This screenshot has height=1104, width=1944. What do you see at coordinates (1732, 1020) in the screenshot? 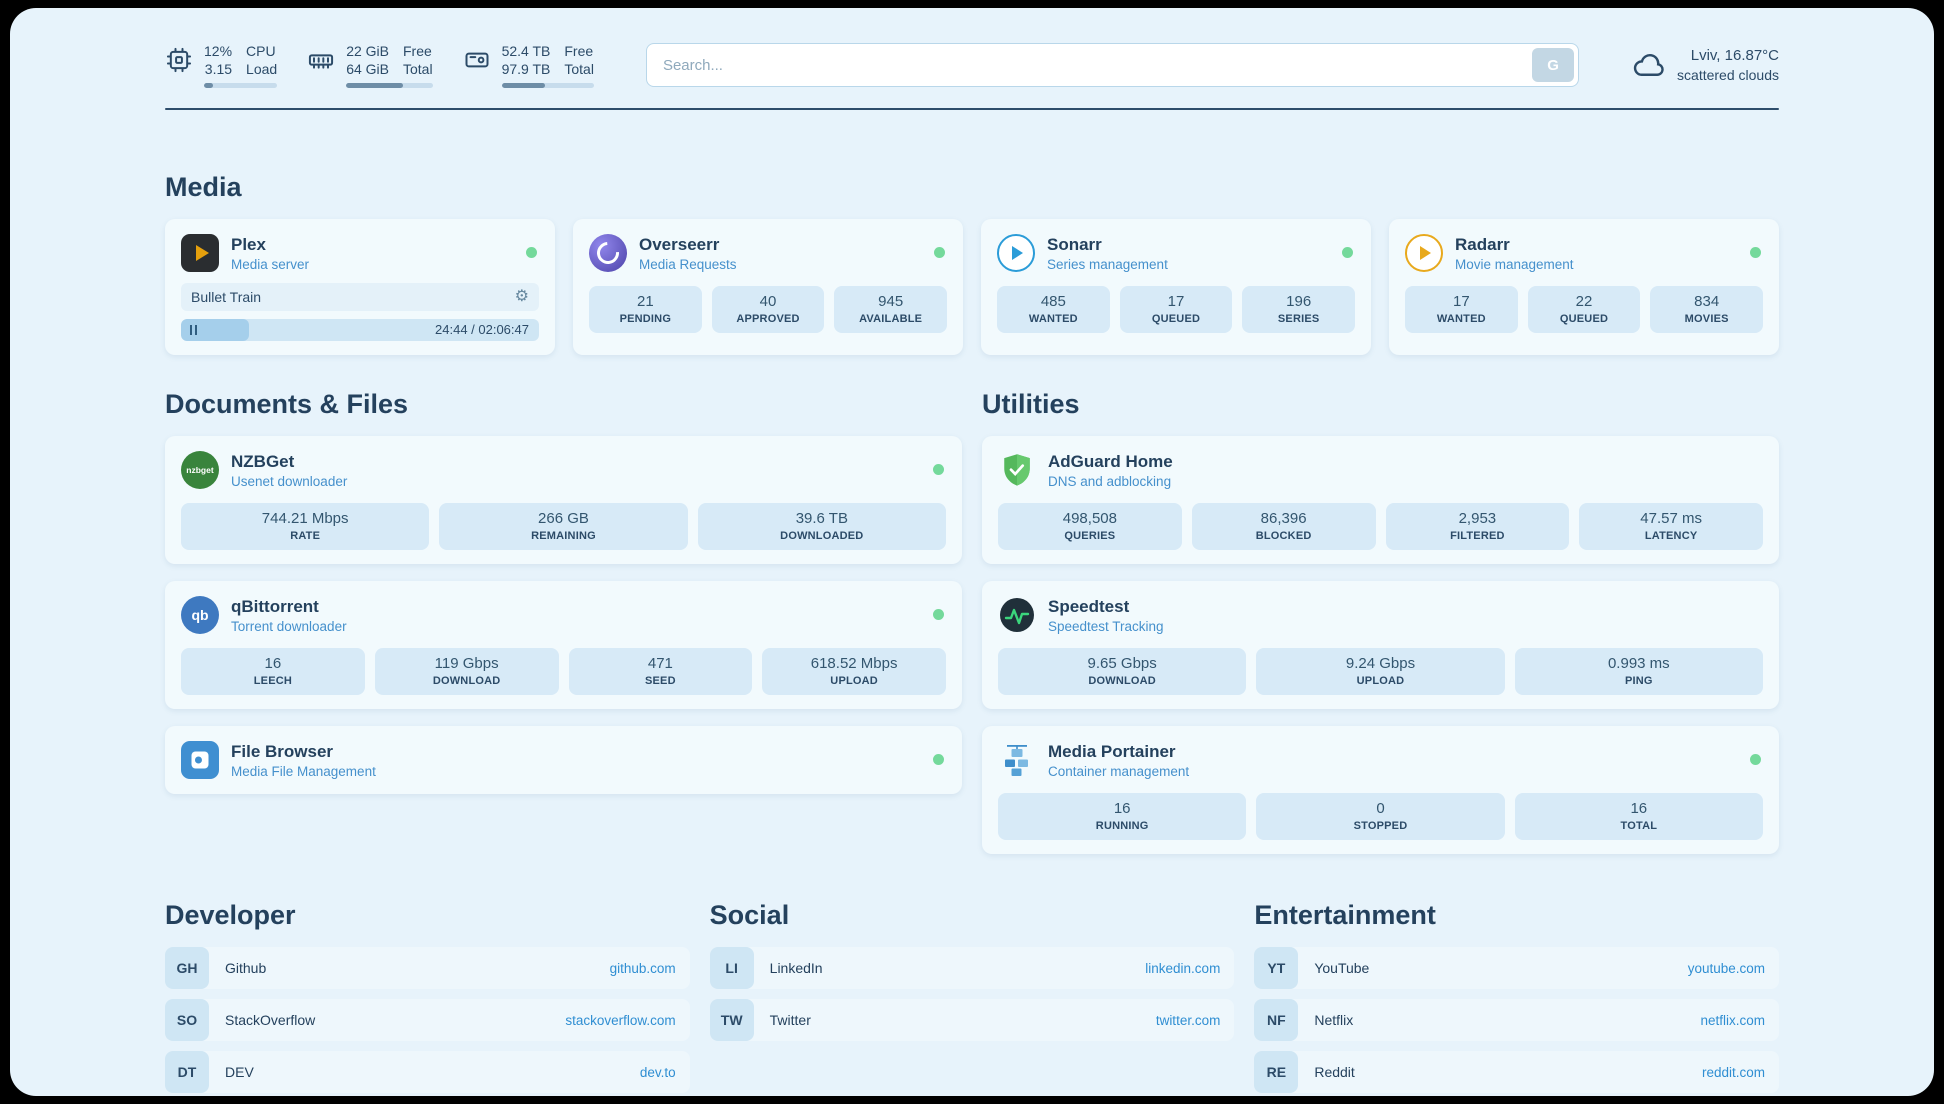
I see `bookmark-url: netflix.com` at bounding box center [1732, 1020].